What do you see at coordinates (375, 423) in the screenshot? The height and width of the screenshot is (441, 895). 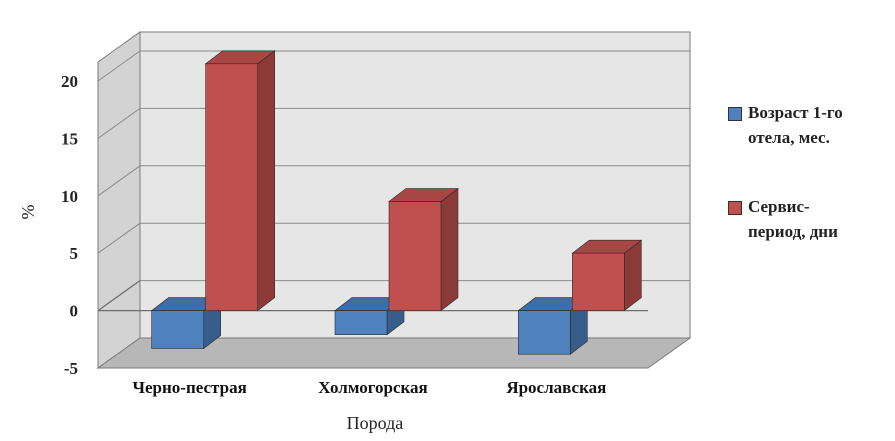 I see `x-axis-title: Порода` at bounding box center [375, 423].